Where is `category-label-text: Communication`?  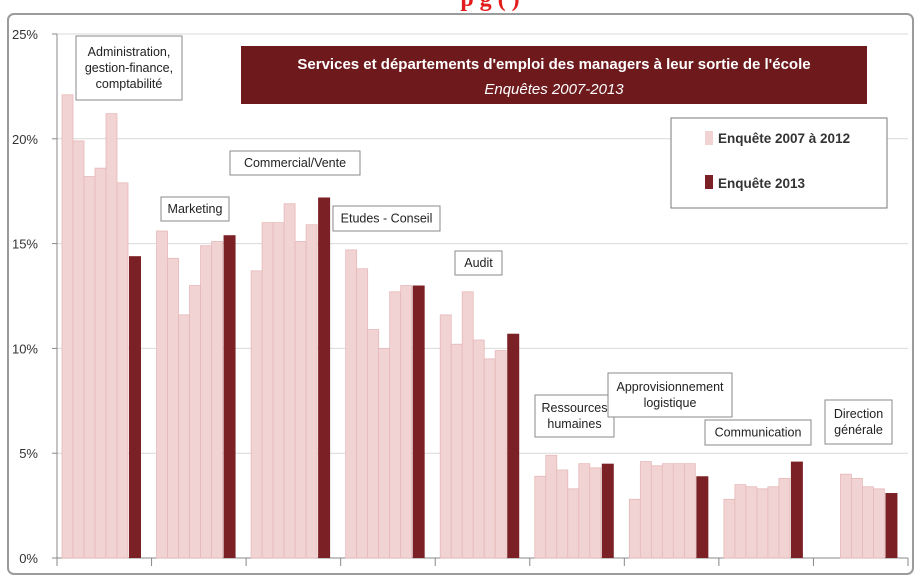 category-label-text: Communication is located at coordinates (758, 433).